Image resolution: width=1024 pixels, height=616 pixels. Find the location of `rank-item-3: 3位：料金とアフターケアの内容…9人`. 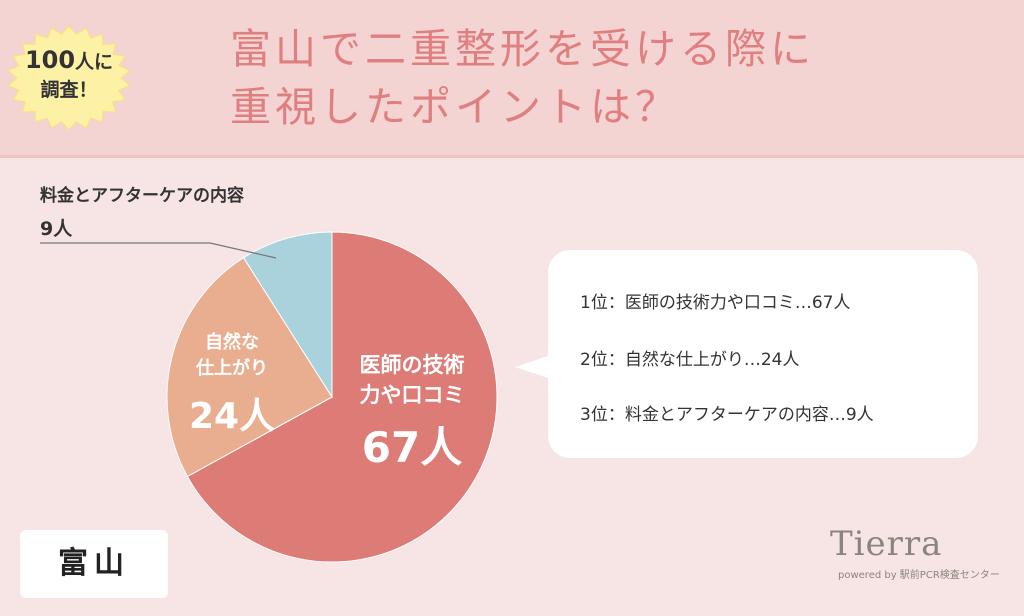

rank-item-3: 3位：料金とアフターケアの内容…9人 is located at coordinates (727, 415).